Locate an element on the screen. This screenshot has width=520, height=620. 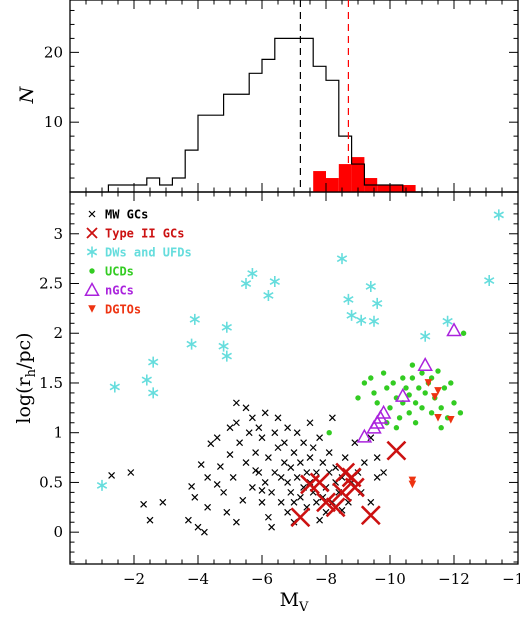
legend-label: Type II GCs is located at coordinates (144, 234).